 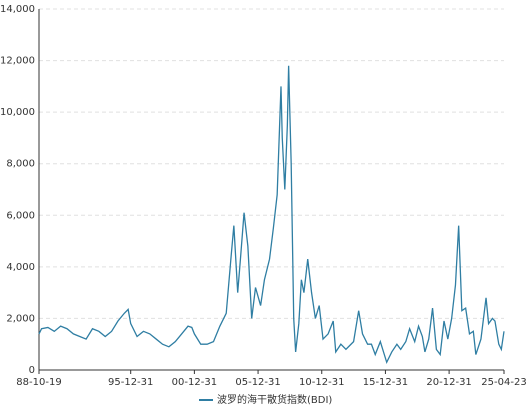 I want to click on y-tick-label: 0, so click(x=32, y=370).